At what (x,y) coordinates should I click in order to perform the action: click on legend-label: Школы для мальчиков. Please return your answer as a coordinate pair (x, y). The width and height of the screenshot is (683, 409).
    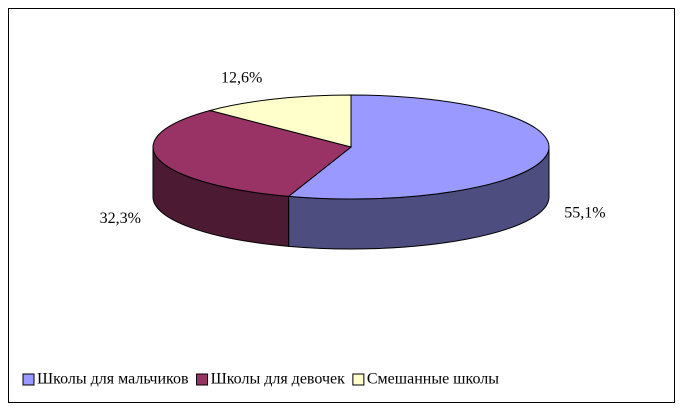
    Looking at the image, I should click on (113, 379).